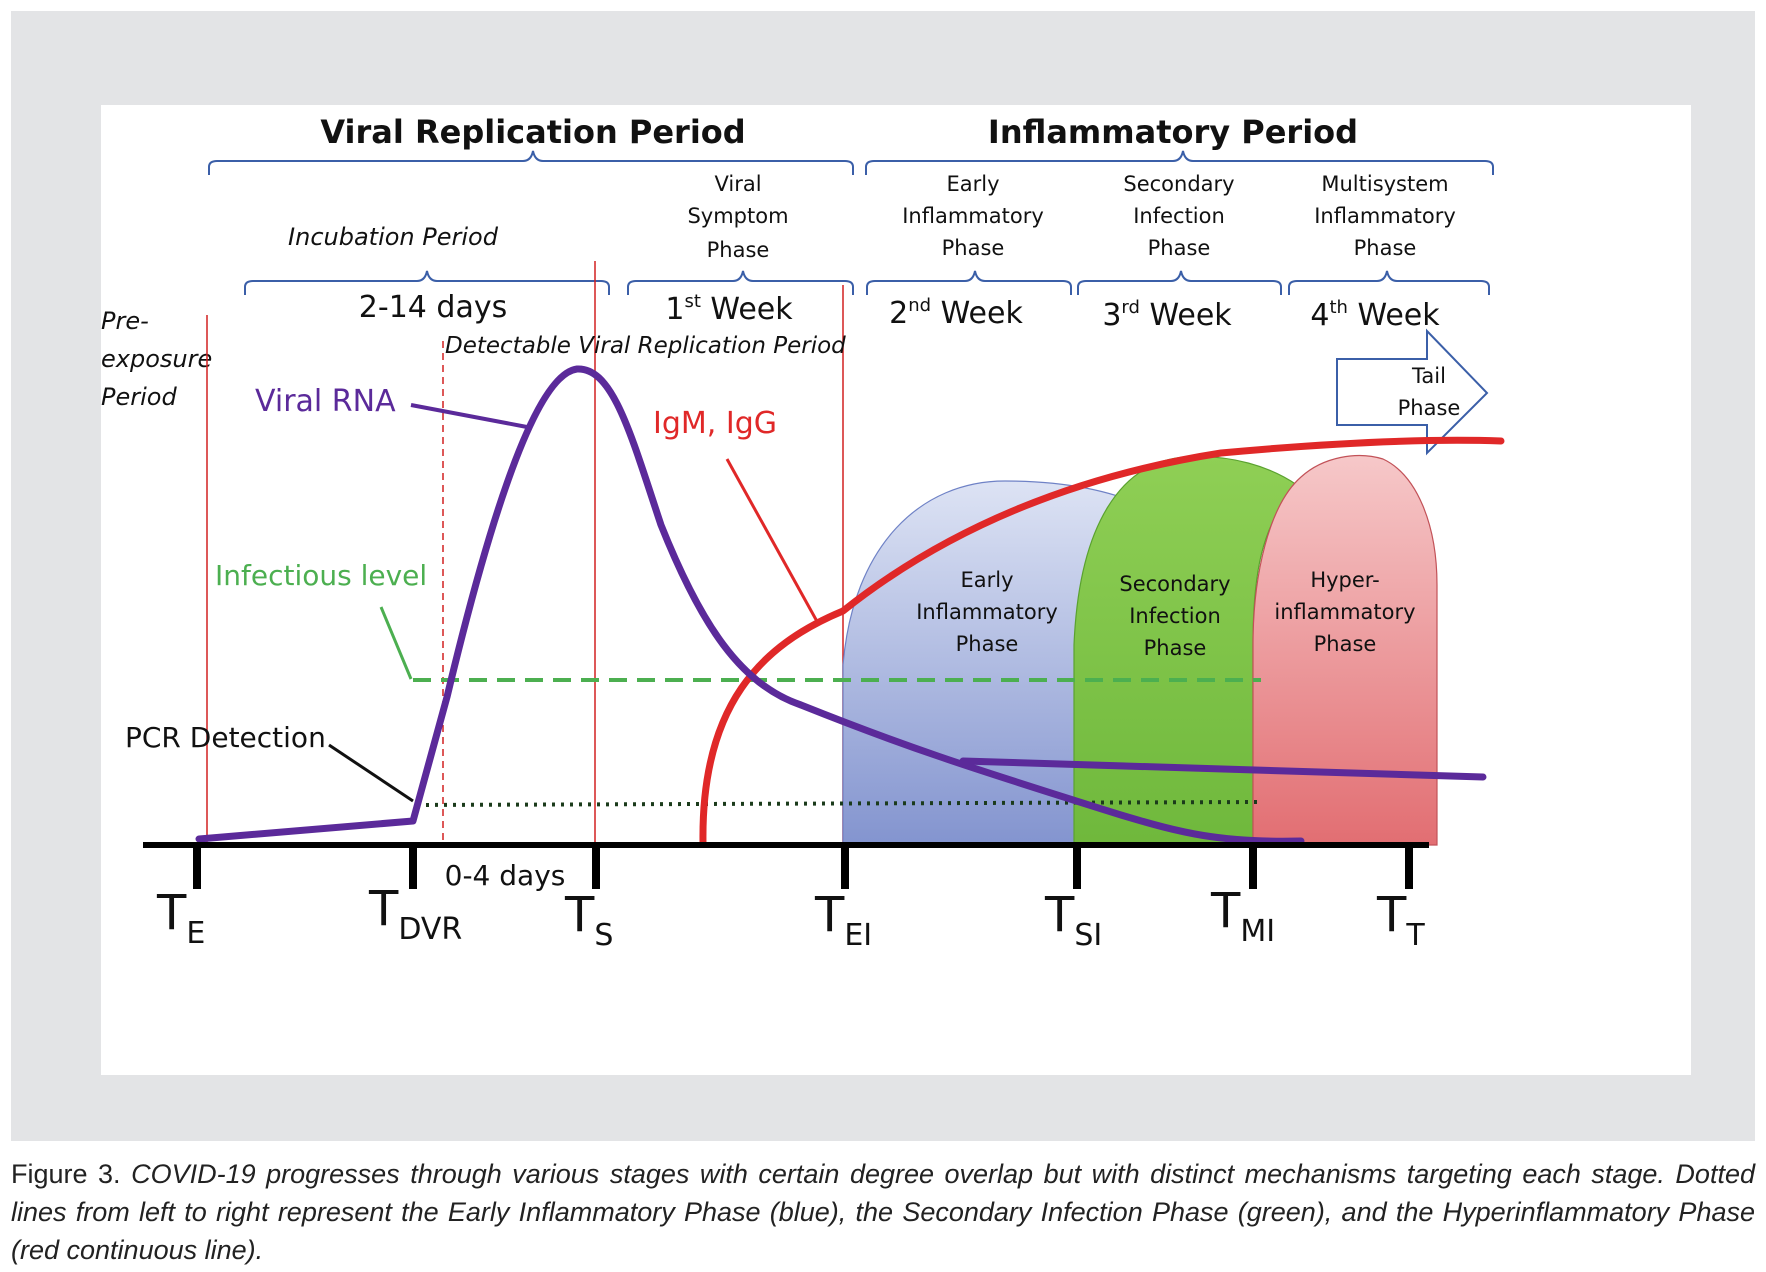  I want to click on secondary-infection-area, so click(1185, 650).